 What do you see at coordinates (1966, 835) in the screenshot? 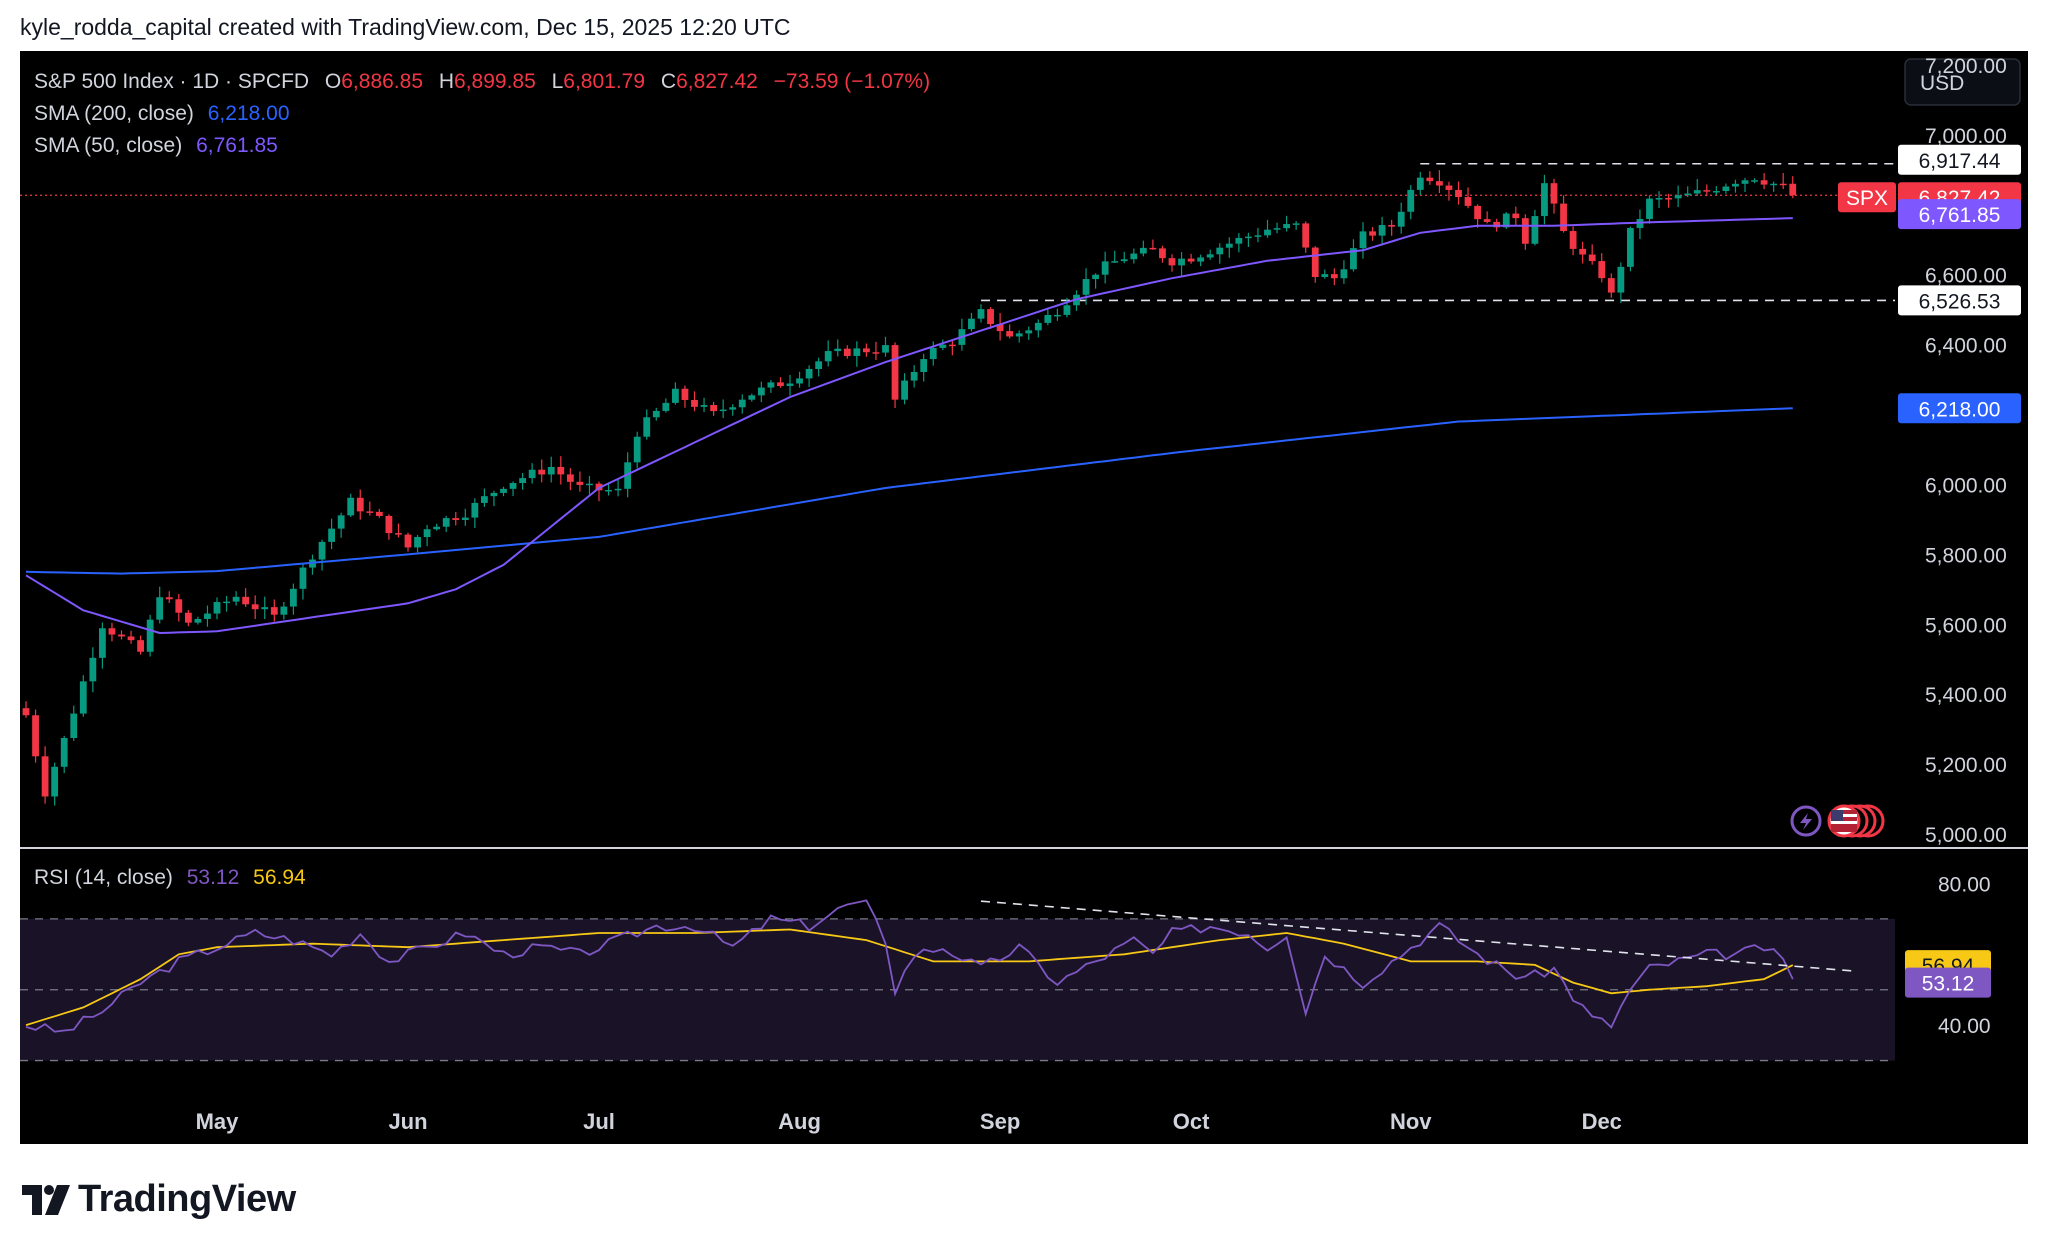
I see `price-tick-label: 5,000.00` at bounding box center [1966, 835].